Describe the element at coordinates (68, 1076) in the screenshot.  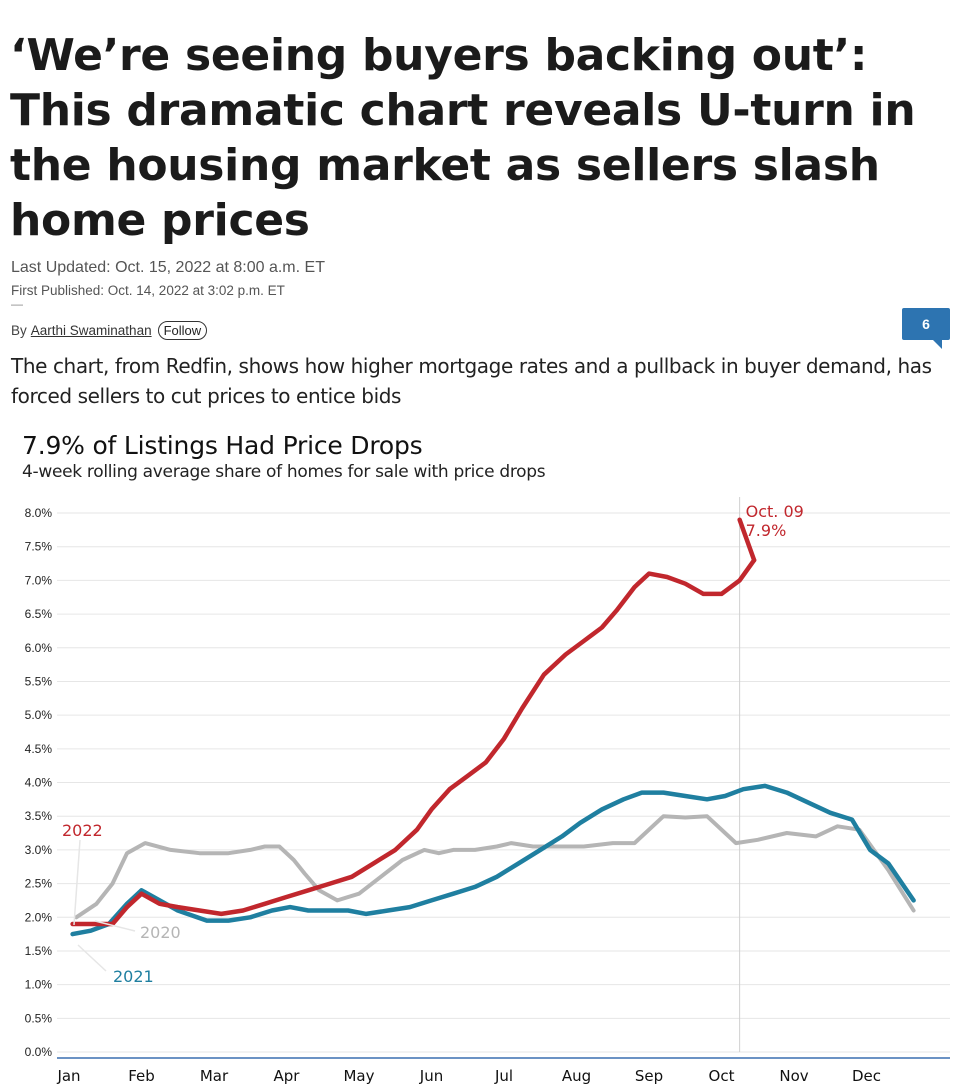
I see `x-tick-label: Jan` at that location.